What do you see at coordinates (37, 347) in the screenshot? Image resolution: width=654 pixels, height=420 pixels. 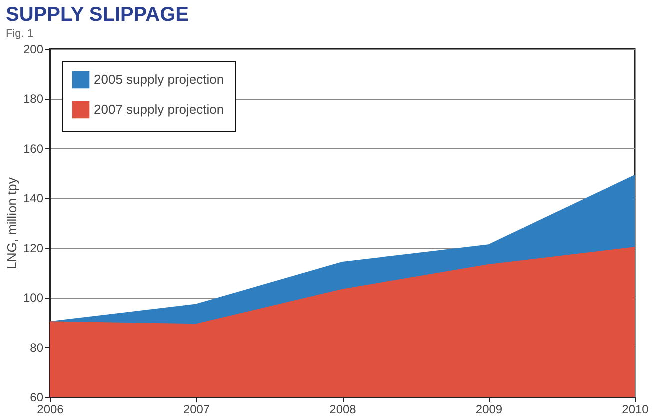 I see `y-tick-label: 80` at bounding box center [37, 347].